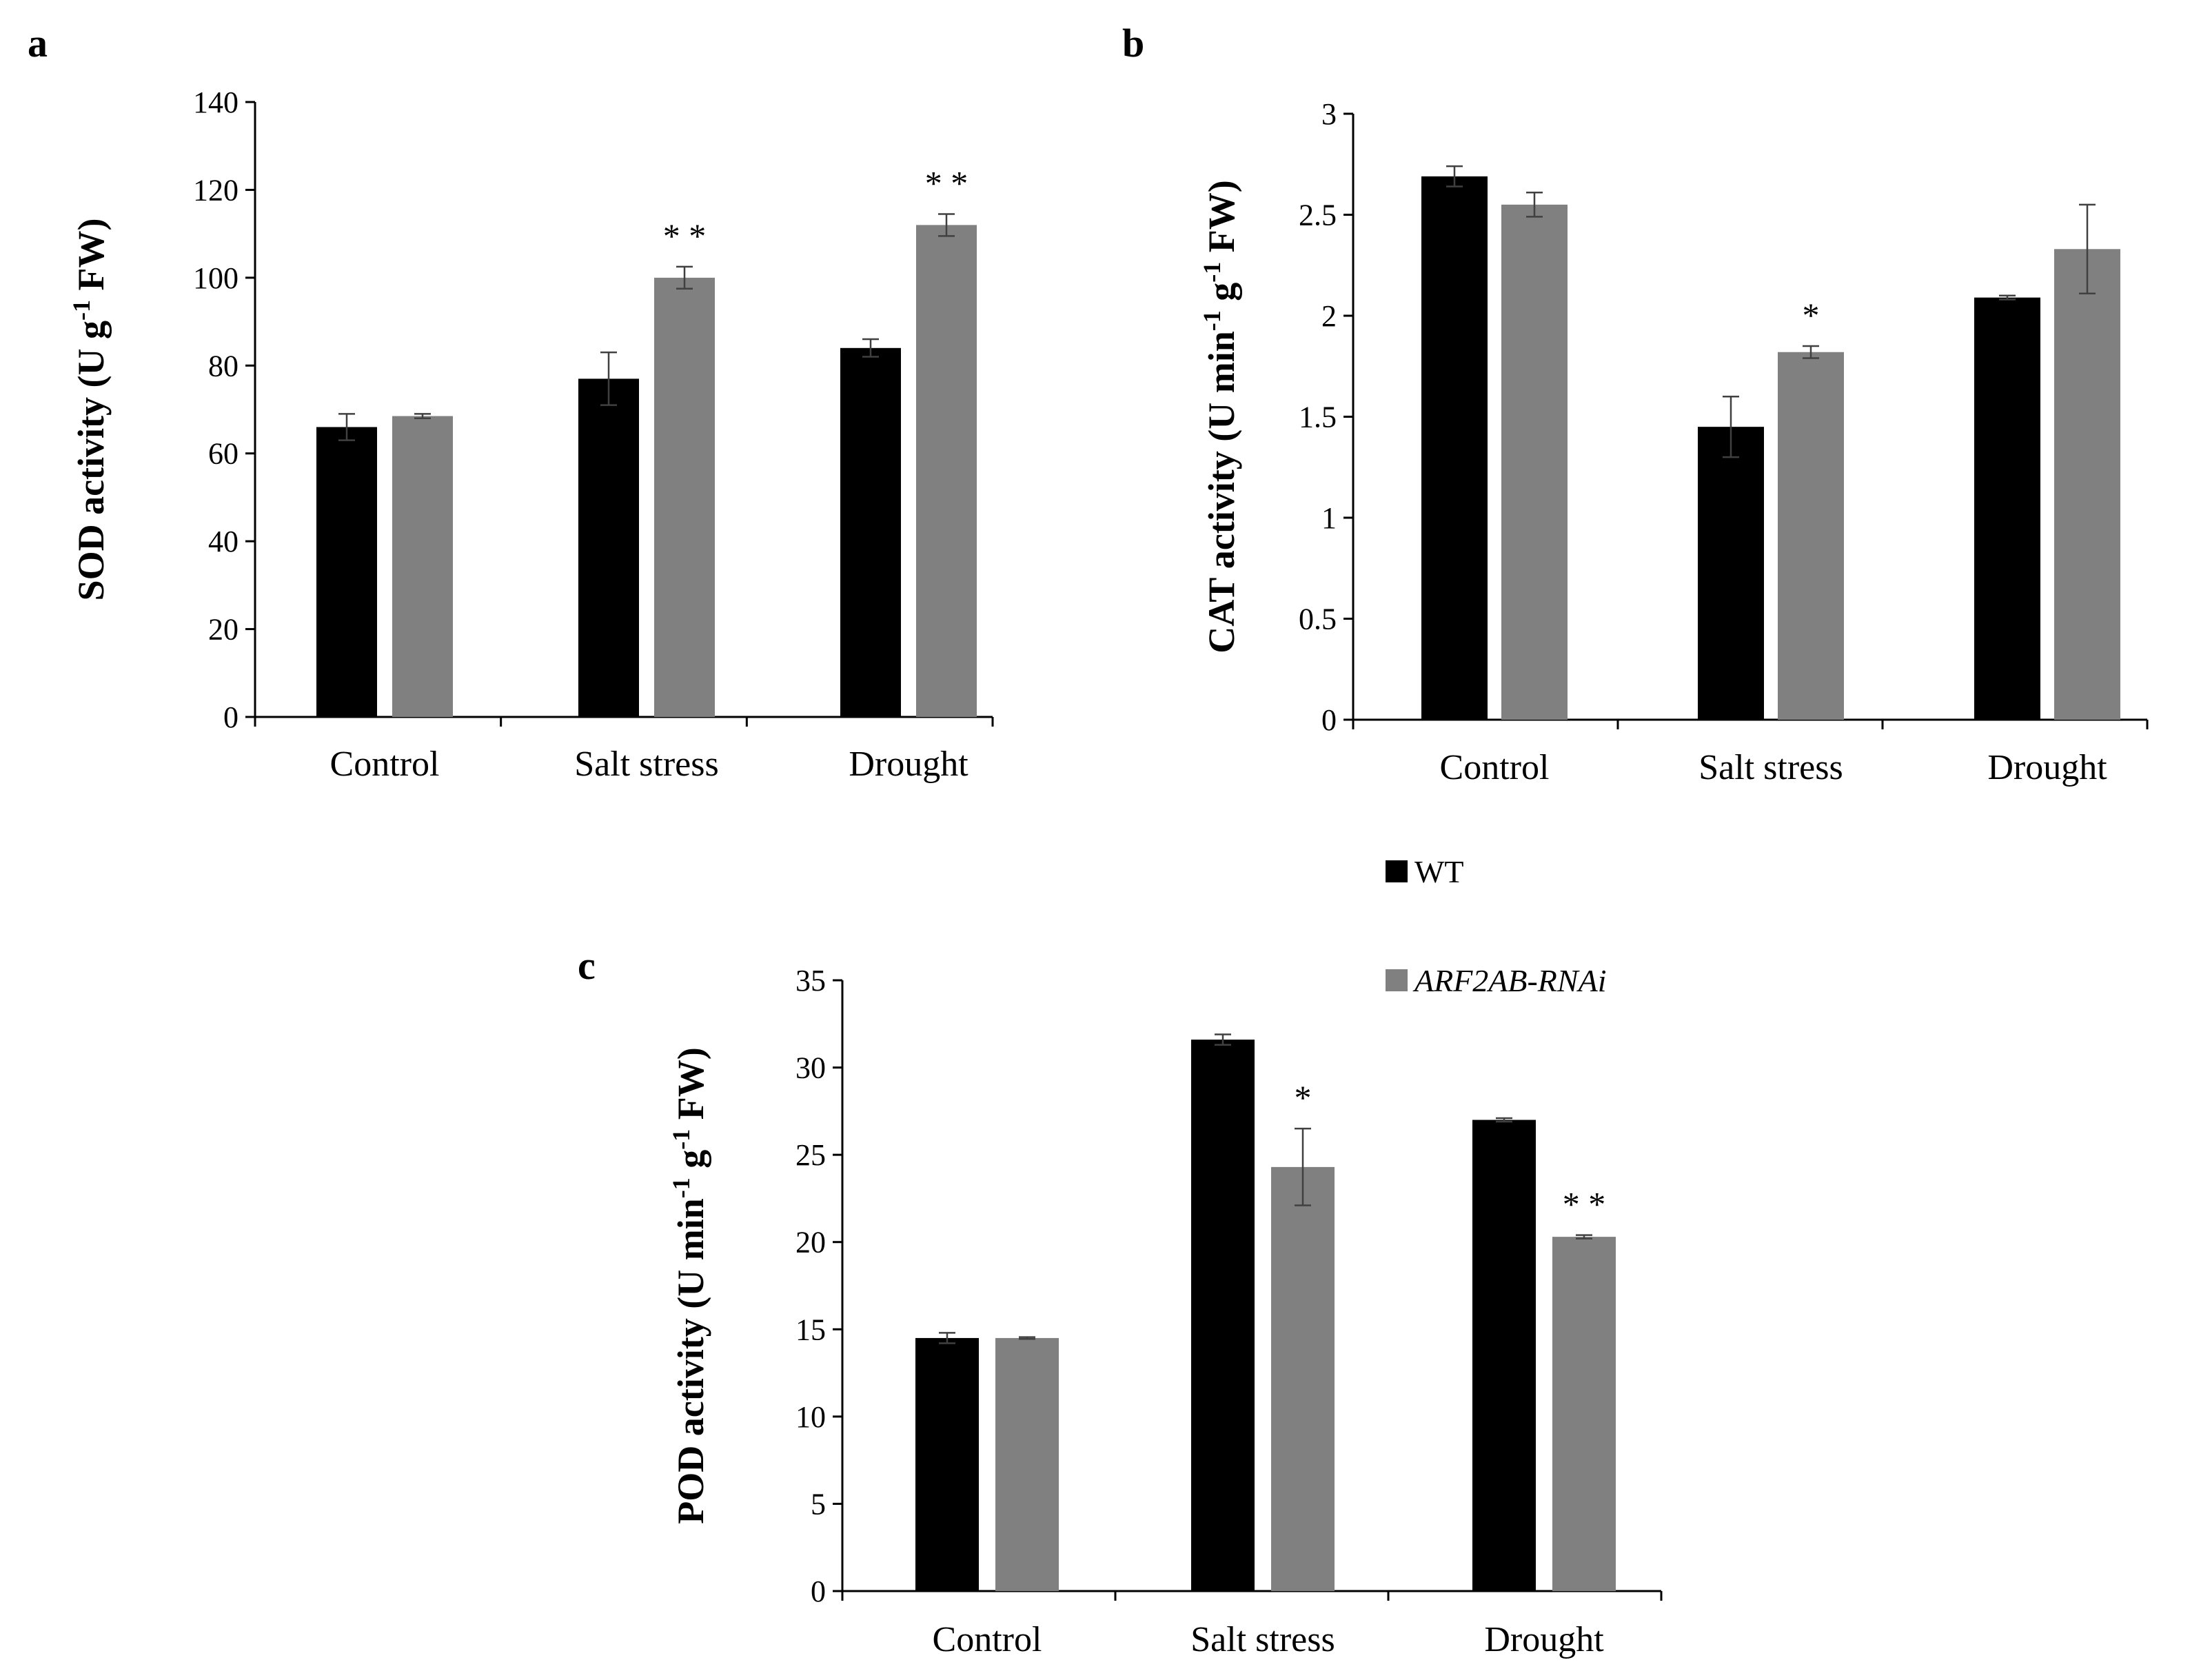 This screenshot has height=1680, width=2201. What do you see at coordinates (216, 278) in the screenshot?
I see `y-tick-label: 100` at bounding box center [216, 278].